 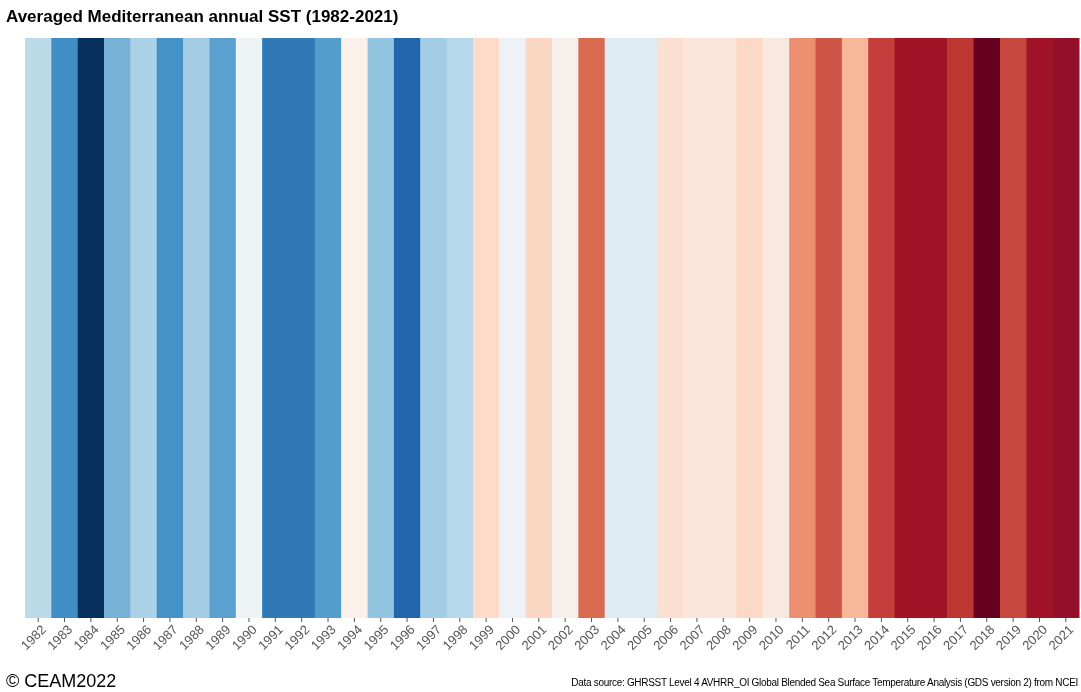 What do you see at coordinates (824, 682) in the screenshot?
I see `source-note: Data source: GHRSST Level 4 AVHRR_OI Global Blended Sea Surface Temperature Analysis (GDS version 2) from NCEI` at bounding box center [824, 682].